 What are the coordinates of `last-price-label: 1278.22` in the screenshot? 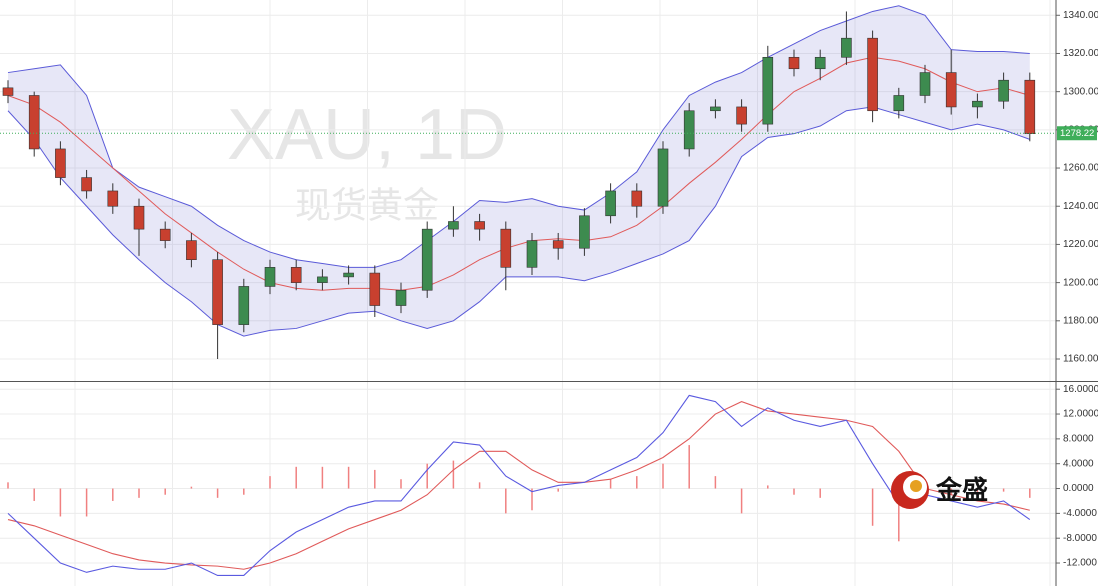 It's located at (1077, 133).